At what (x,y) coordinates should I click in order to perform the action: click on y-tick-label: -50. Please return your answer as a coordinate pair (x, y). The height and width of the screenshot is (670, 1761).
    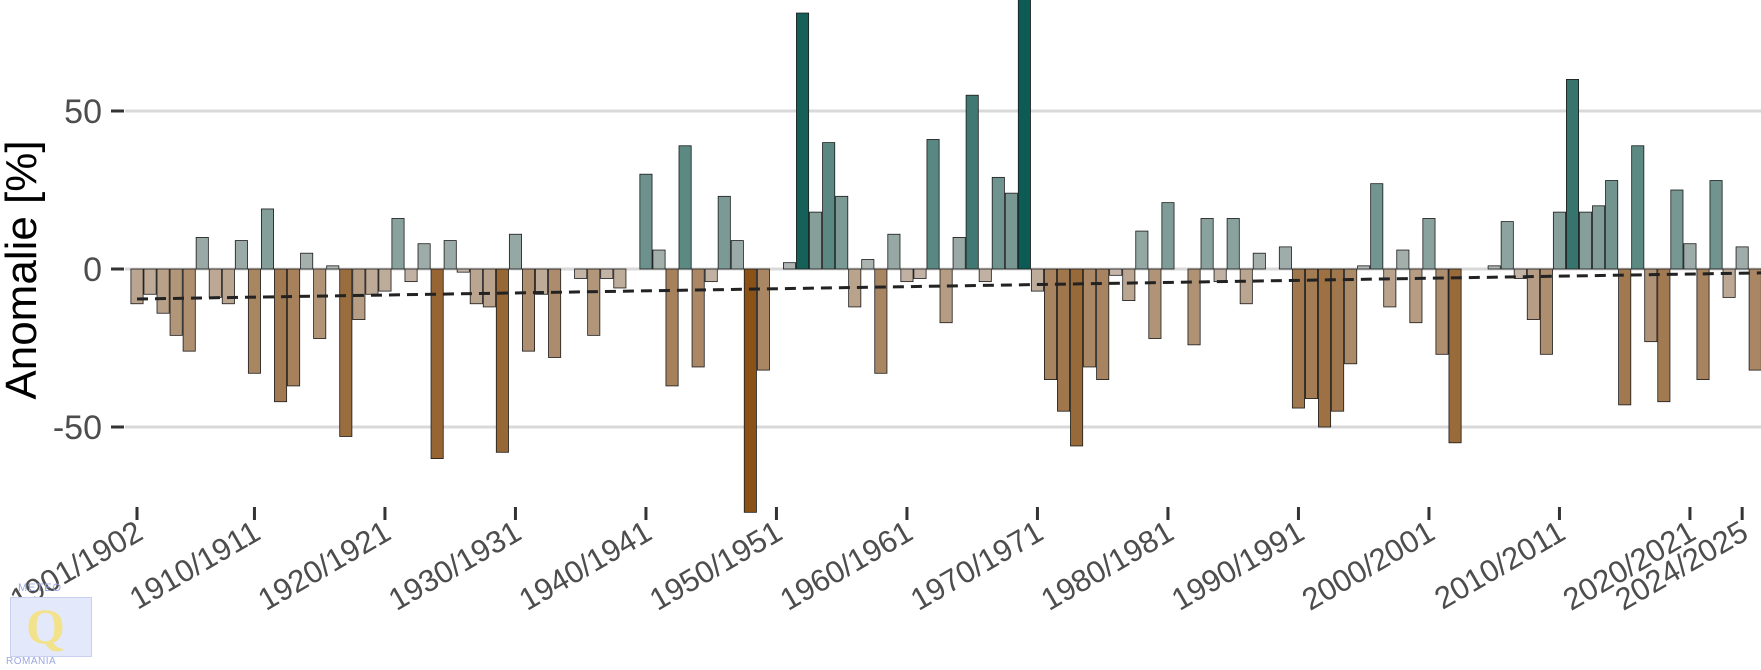
    Looking at the image, I should click on (77, 428).